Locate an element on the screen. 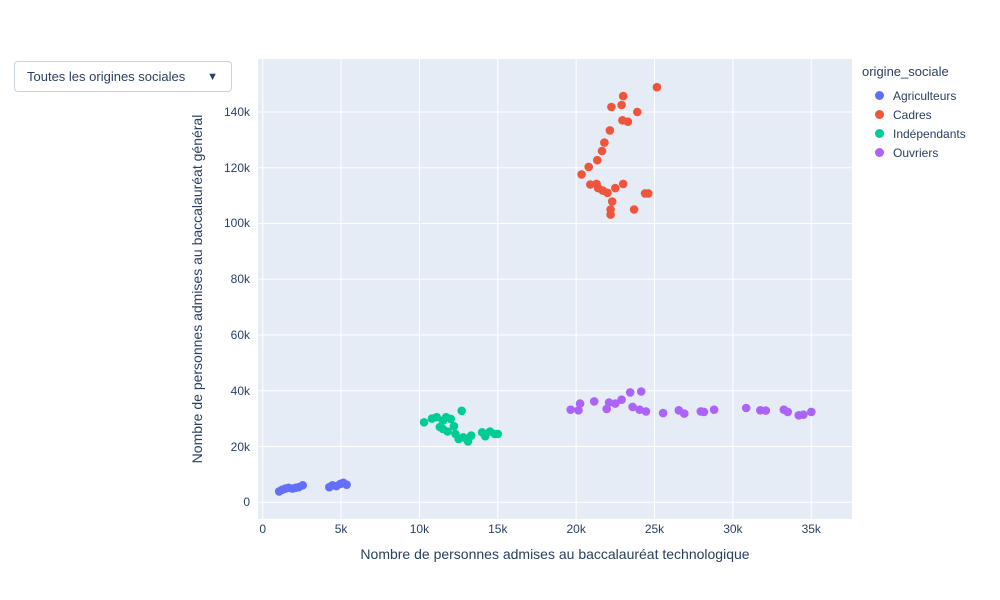 The image size is (1000, 600). legend-item-label: Ouvriers is located at coordinates (916, 152).